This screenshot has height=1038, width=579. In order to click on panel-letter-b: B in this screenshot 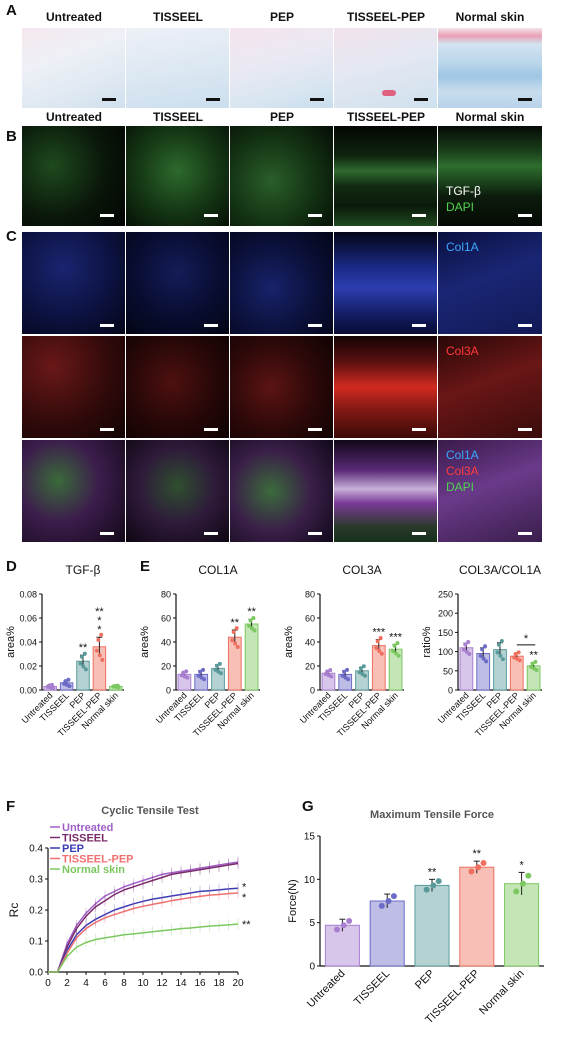, I will do `click(11, 136)`.